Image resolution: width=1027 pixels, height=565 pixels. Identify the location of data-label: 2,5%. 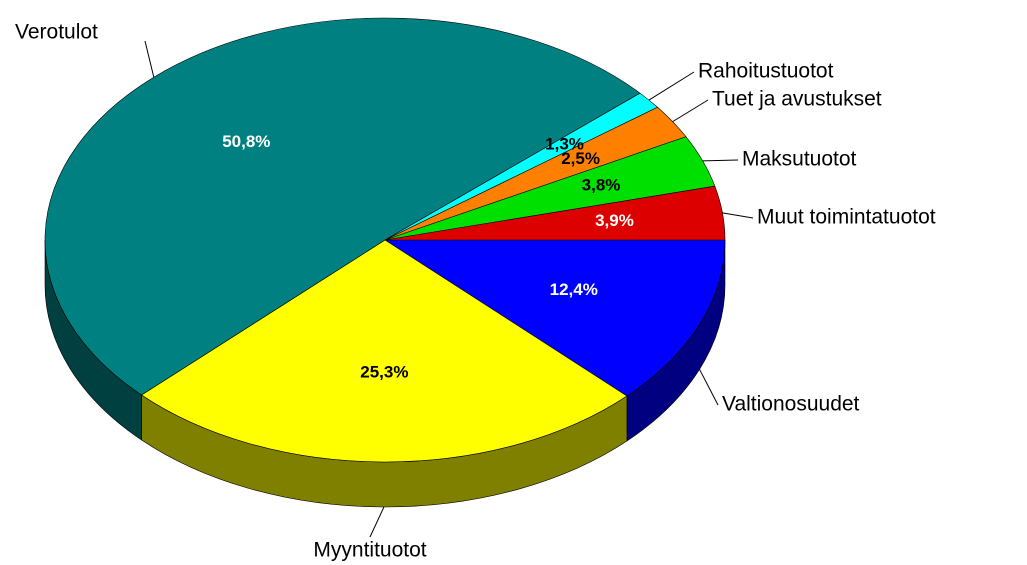
(580, 158).